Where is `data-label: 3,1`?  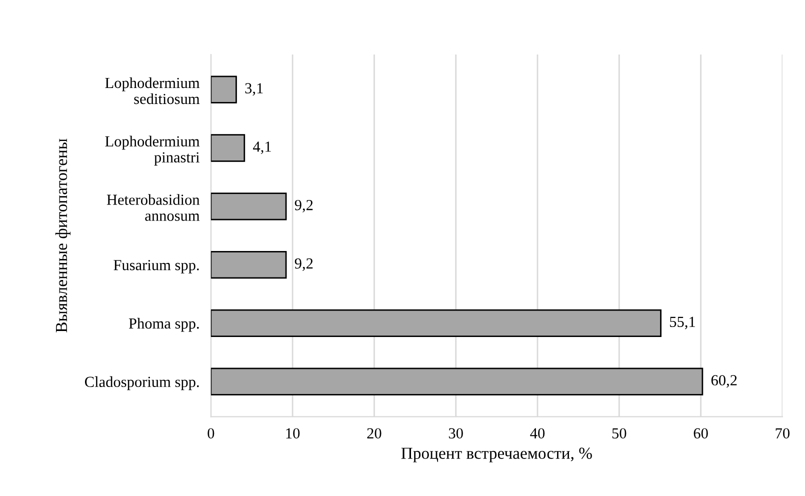
data-label: 3,1 is located at coordinates (254, 89).